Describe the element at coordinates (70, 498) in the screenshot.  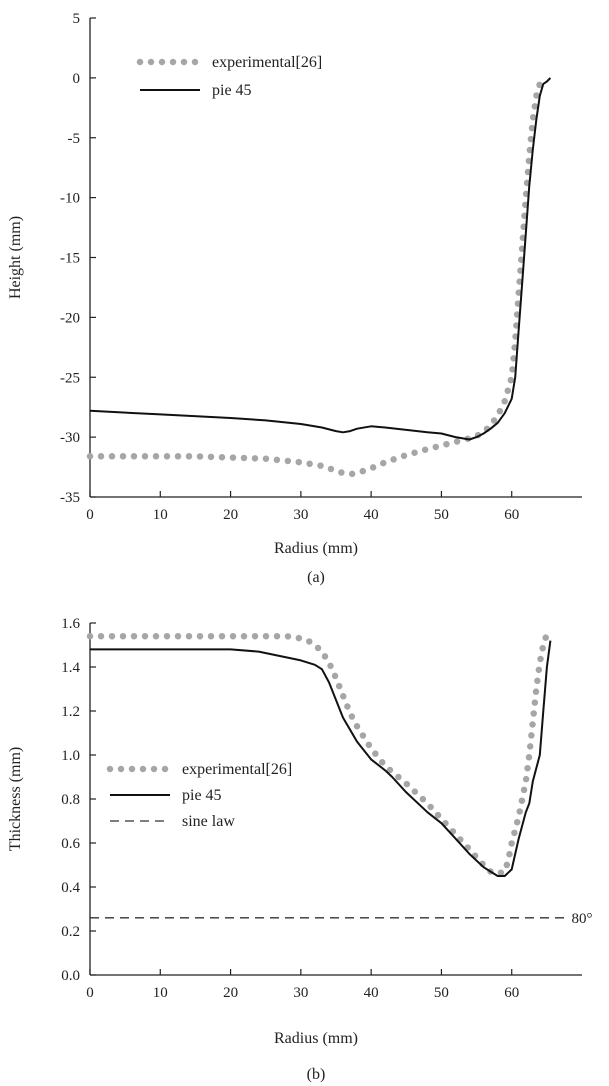
I see `y-tick-label: -35` at that location.